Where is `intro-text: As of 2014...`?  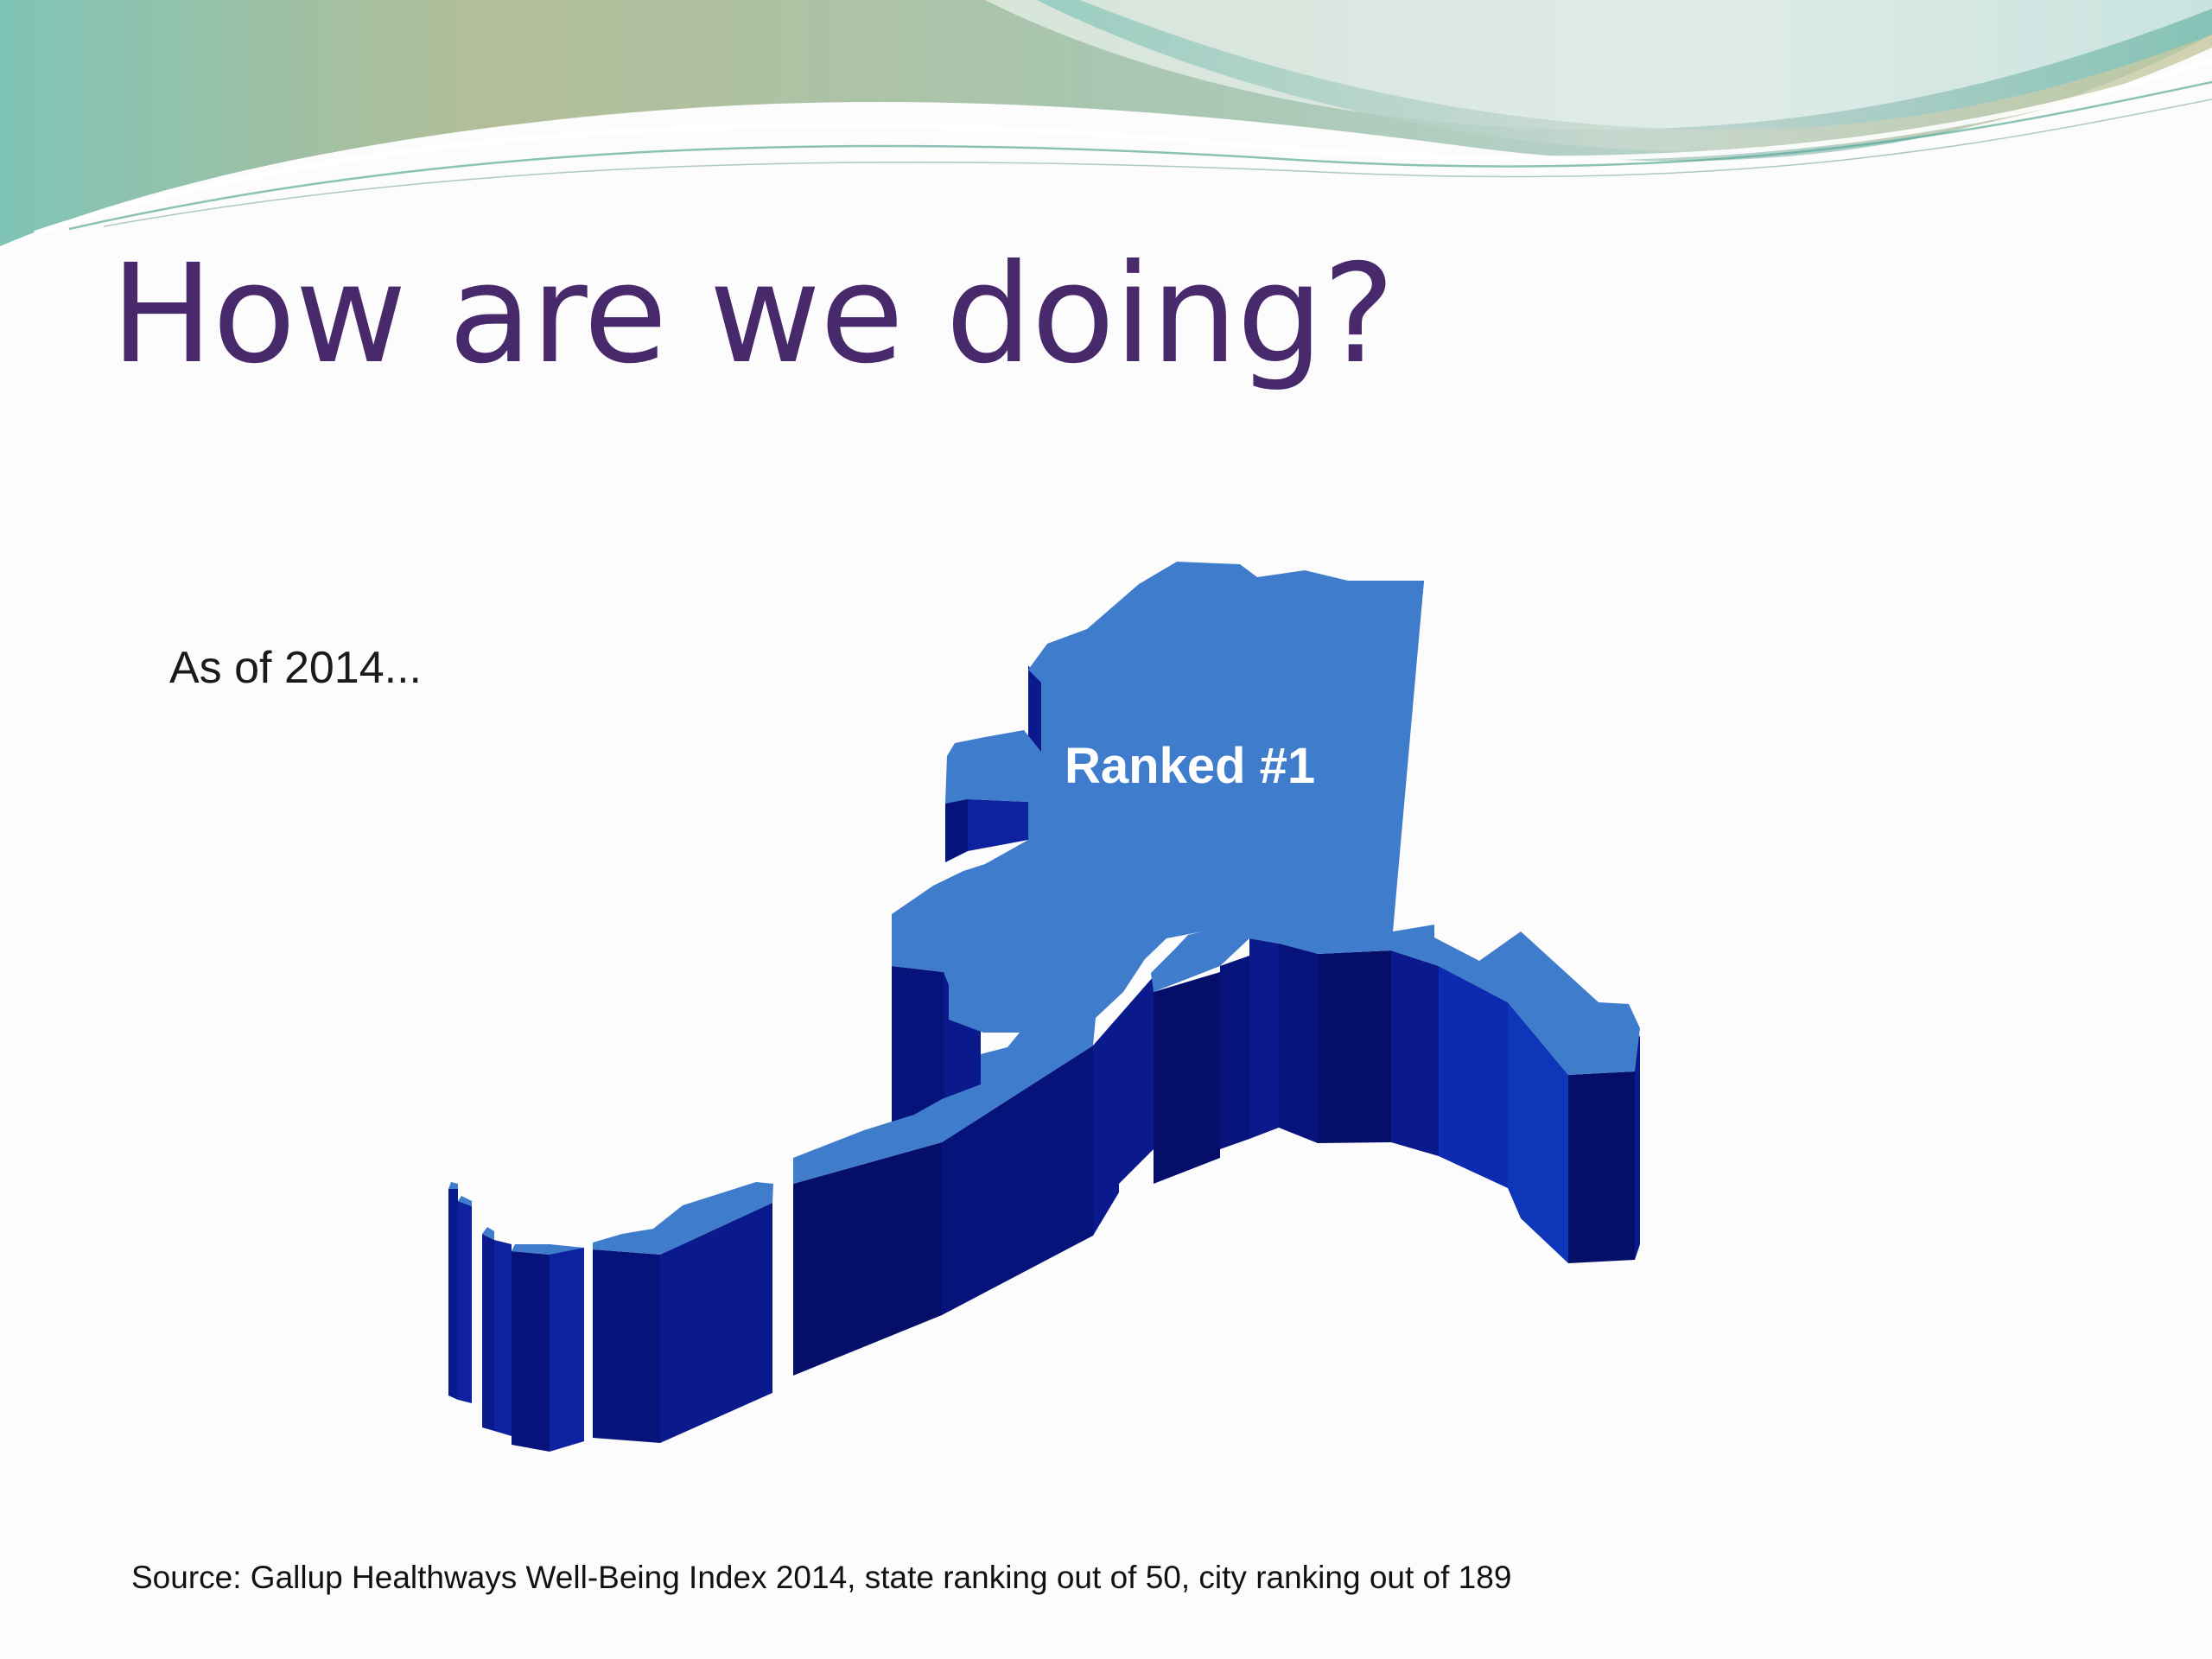
intro-text: As of 2014... is located at coordinates (295, 668).